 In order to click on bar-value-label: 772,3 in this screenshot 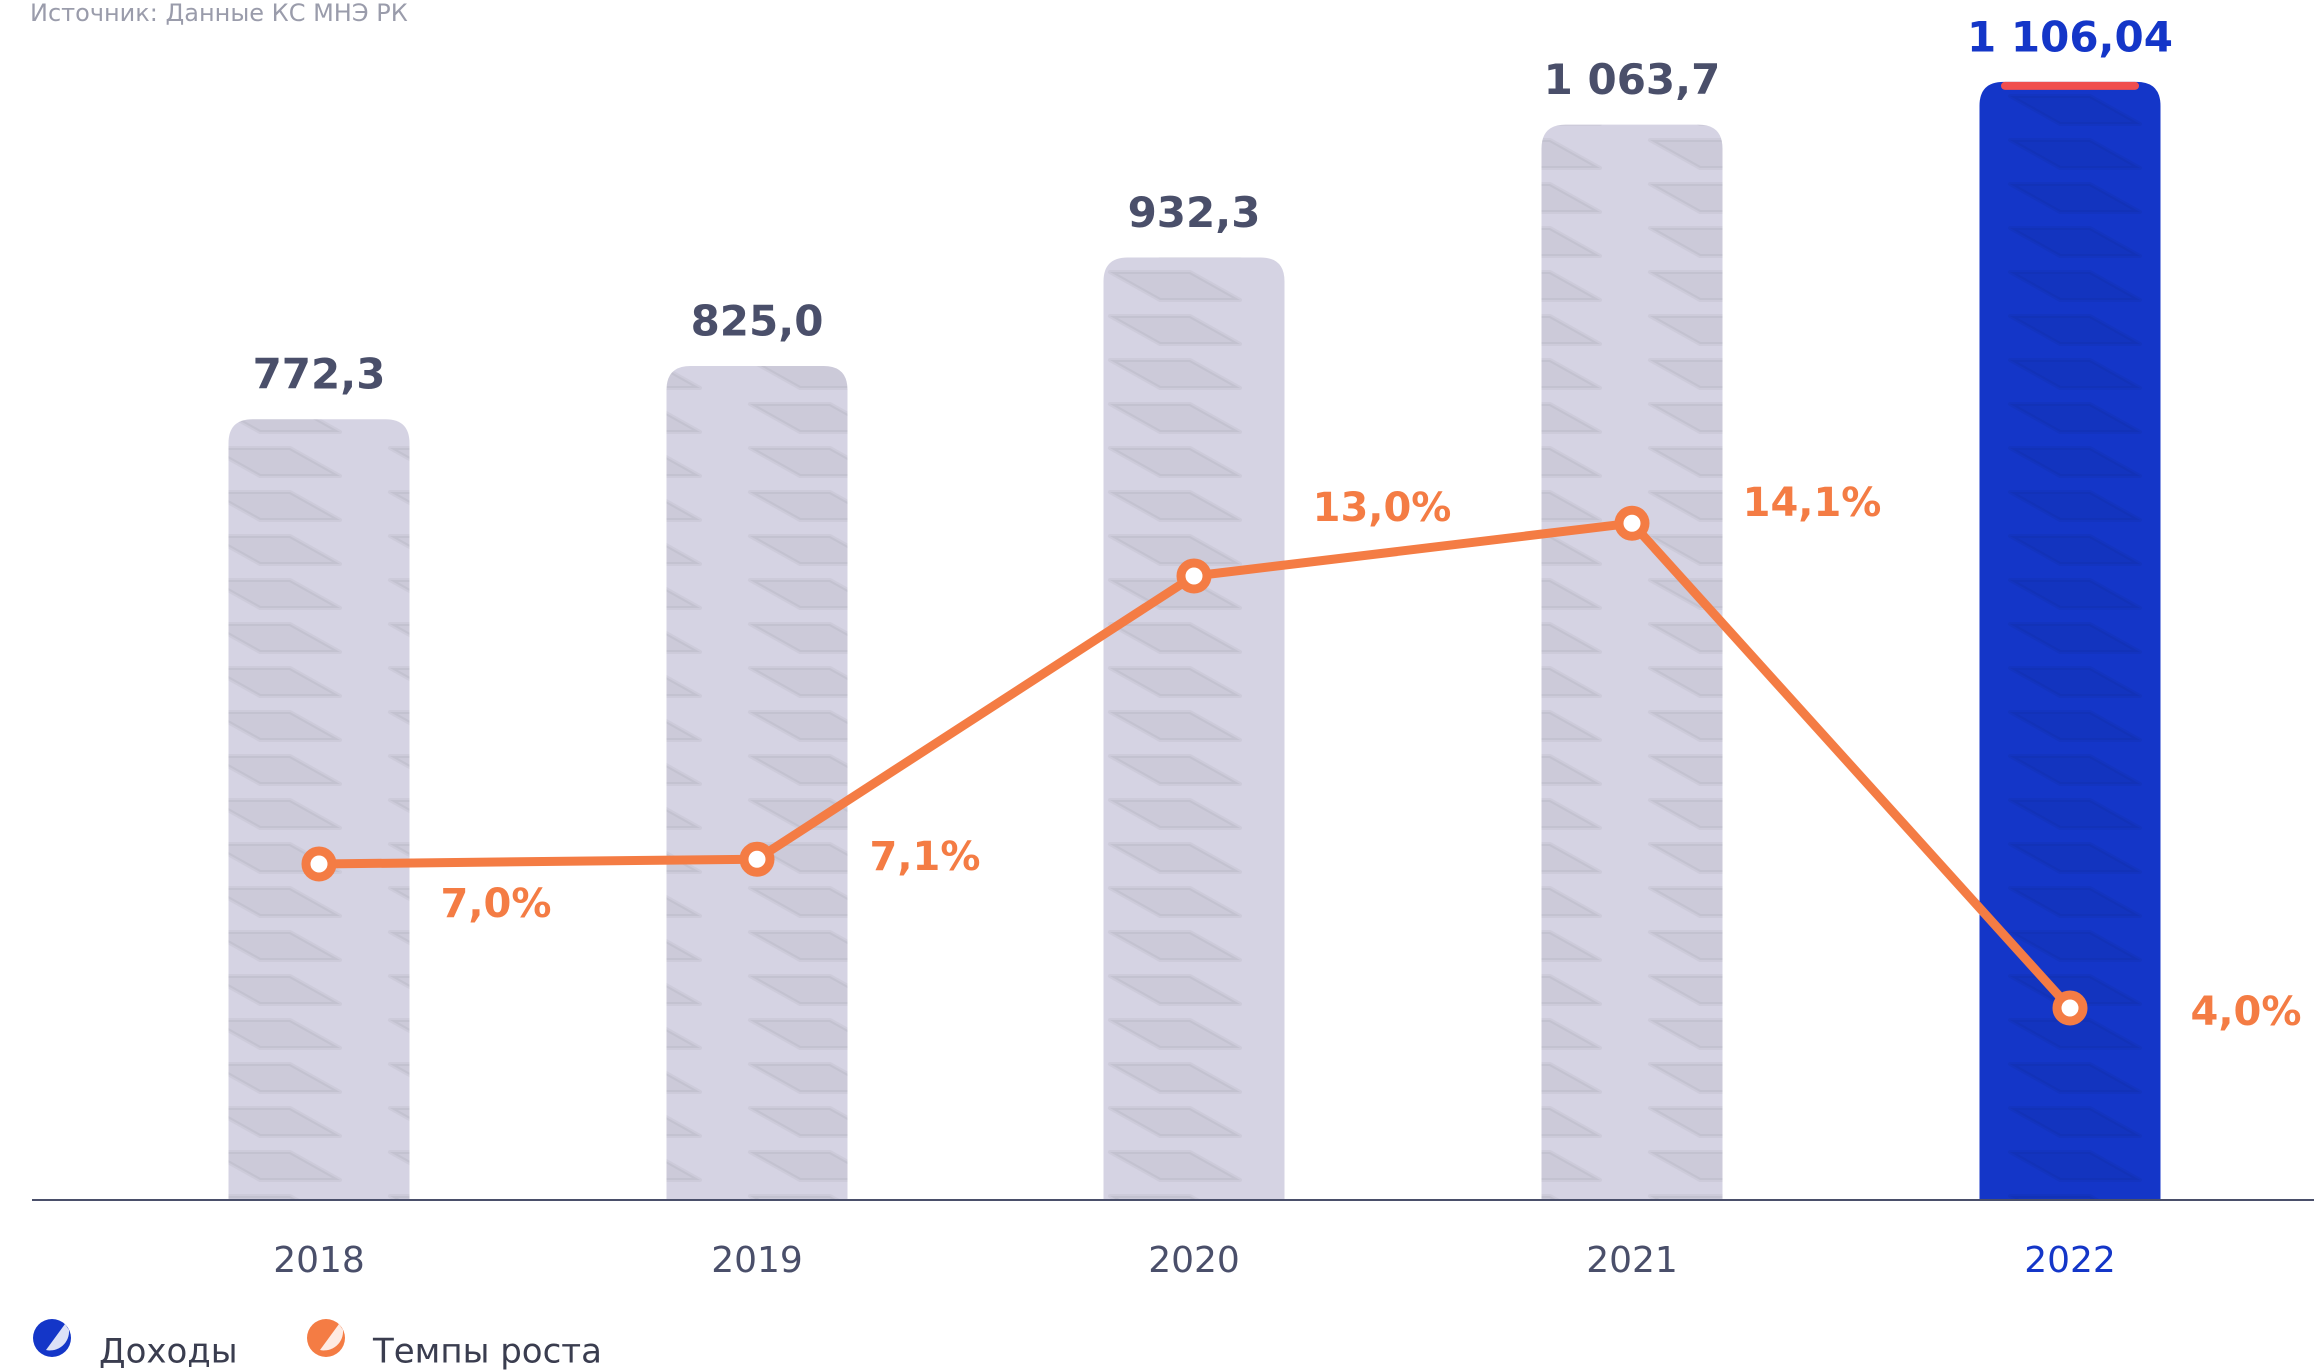, I will do `click(319, 374)`.